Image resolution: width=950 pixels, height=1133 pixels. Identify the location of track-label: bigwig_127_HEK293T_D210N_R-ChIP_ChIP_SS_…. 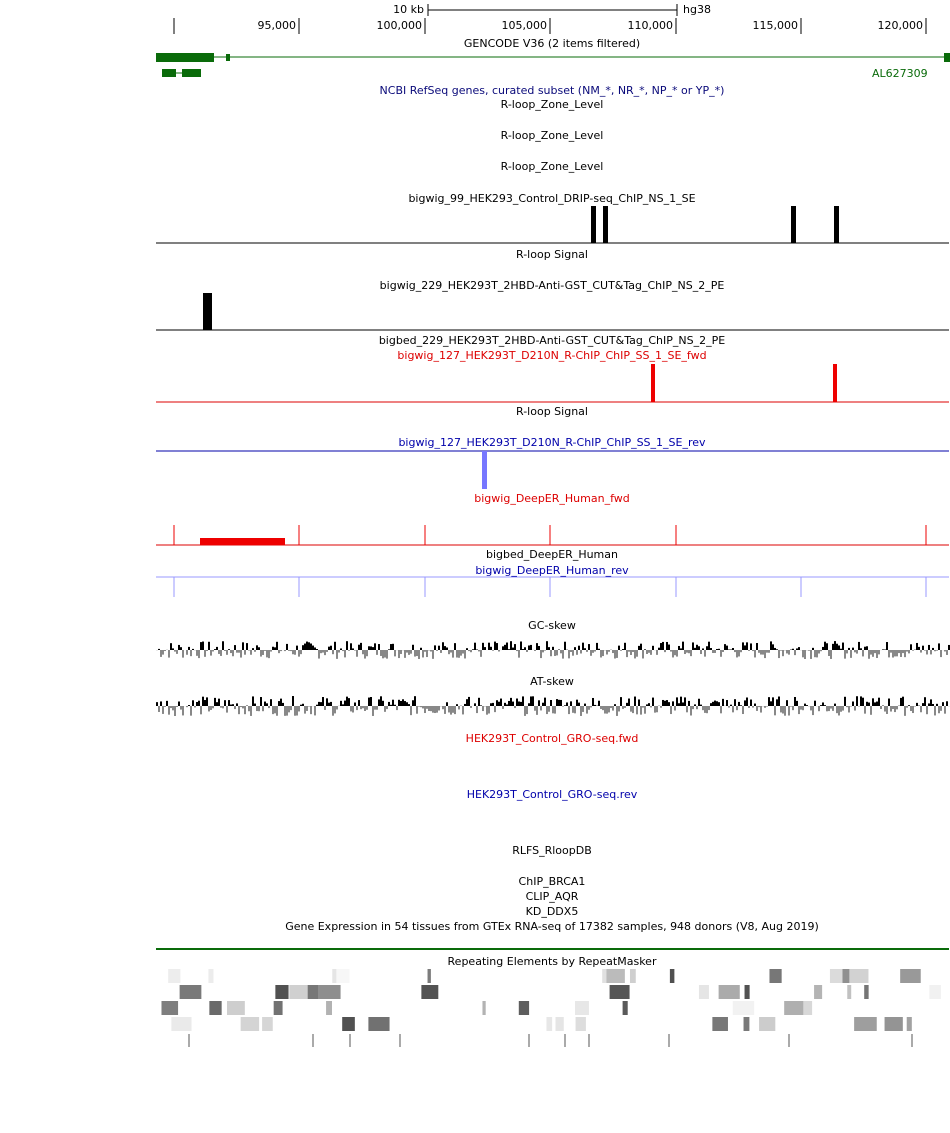
(552, 442).